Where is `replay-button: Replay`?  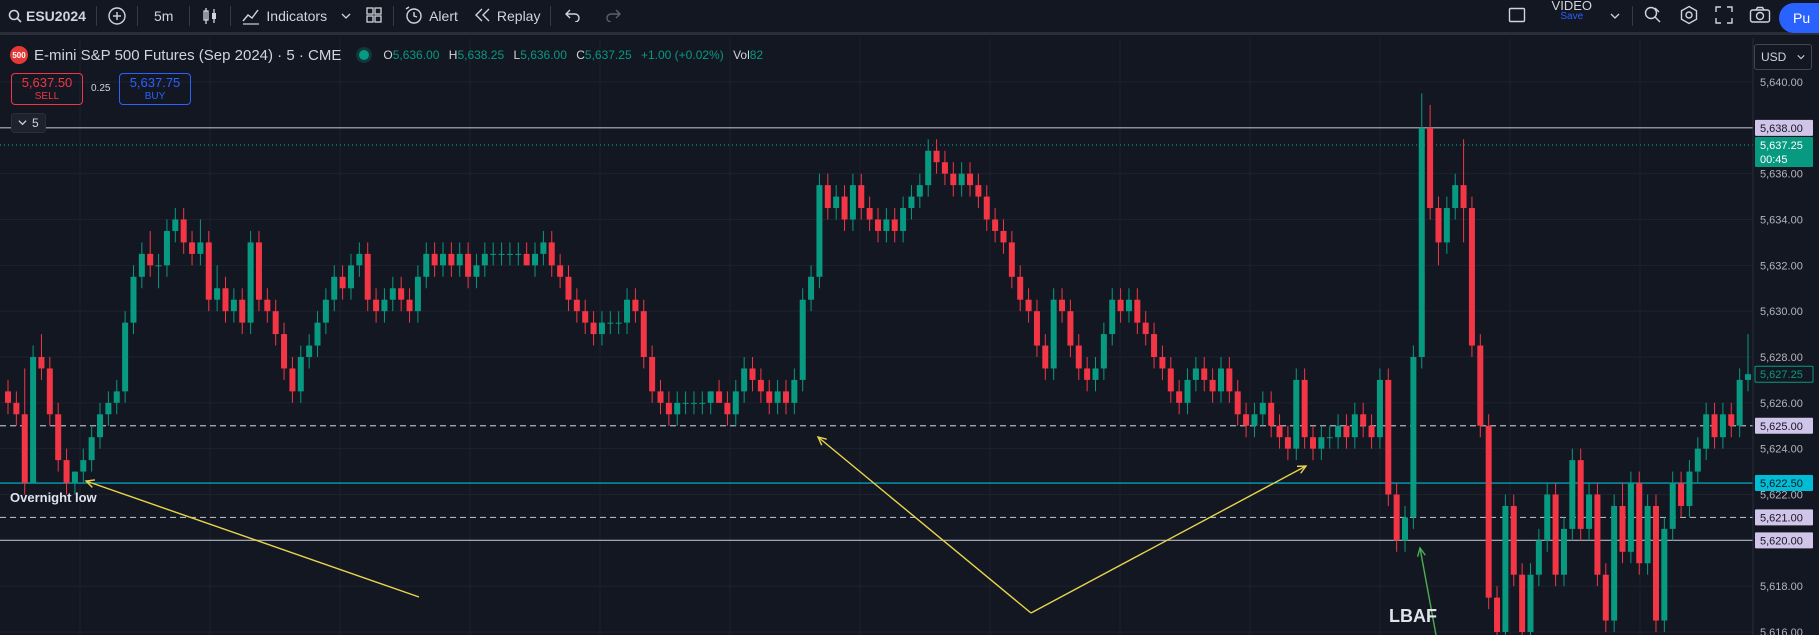
replay-button: Replay is located at coordinates (507, 17).